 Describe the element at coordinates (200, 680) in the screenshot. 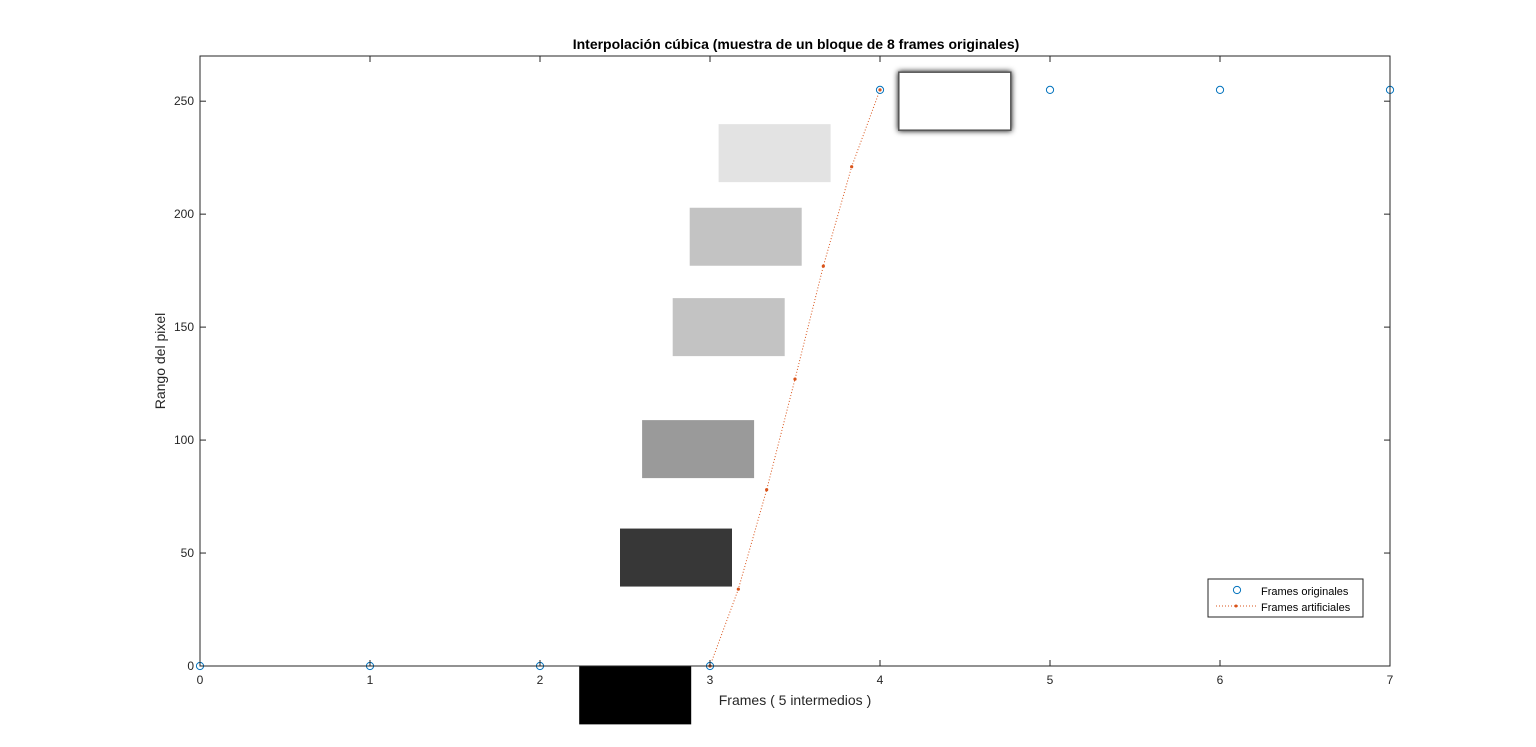

I see `x-tick-label: 0` at that location.